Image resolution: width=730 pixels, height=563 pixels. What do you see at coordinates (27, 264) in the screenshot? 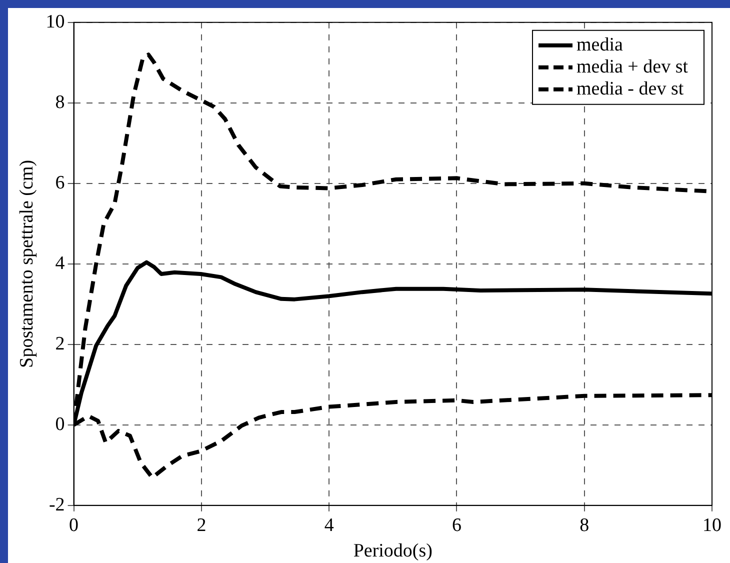
I see `y-axis-title: Spostamento spettrale (cm)` at bounding box center [27, 264].